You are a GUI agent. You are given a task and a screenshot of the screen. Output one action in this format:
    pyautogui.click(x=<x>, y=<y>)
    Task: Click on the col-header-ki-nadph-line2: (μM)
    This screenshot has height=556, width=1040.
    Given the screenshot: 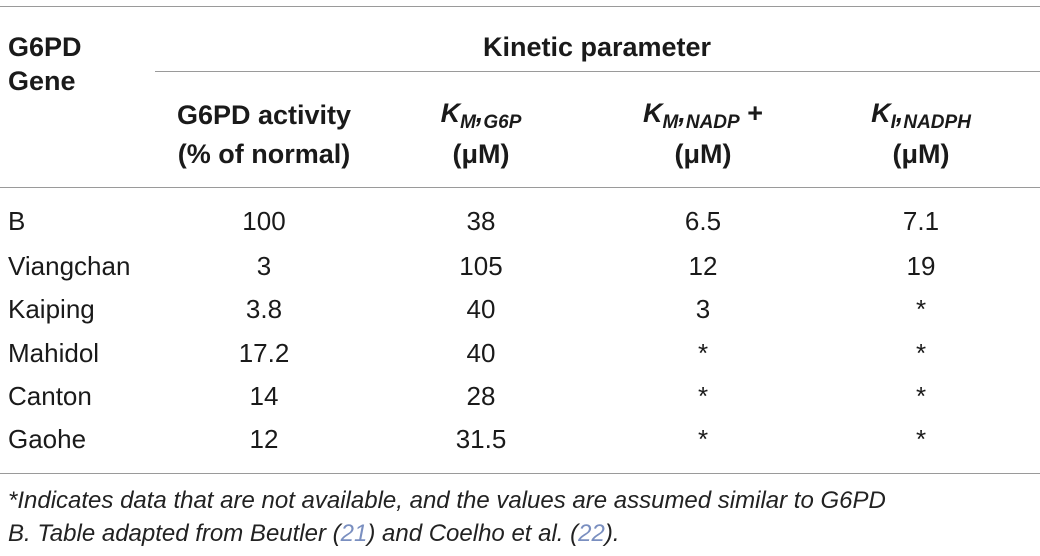 What is the action you would take?
    pyautogui.click(x=921, y=154)
    